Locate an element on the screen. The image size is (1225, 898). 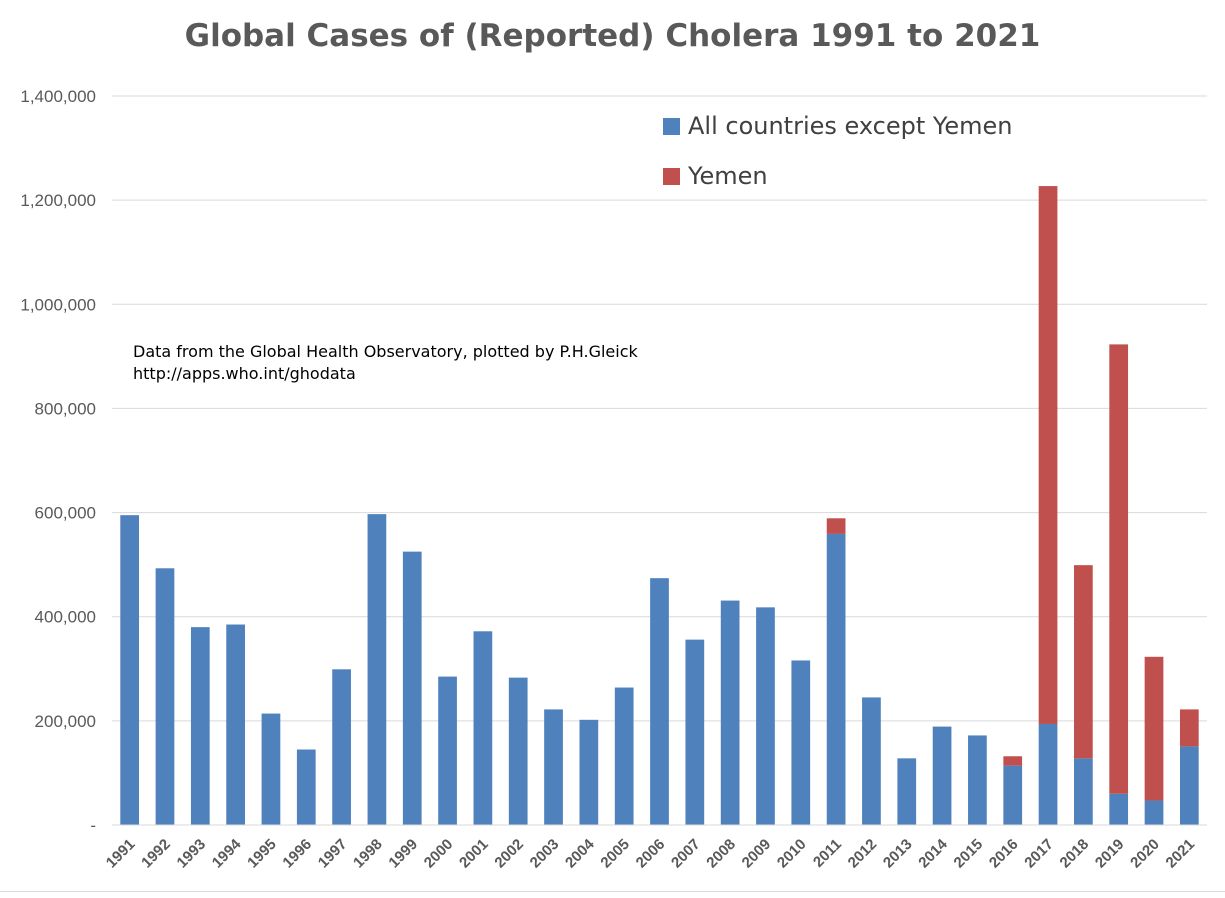
x-tick-label: 2013 is located at coordinates (898, 854).